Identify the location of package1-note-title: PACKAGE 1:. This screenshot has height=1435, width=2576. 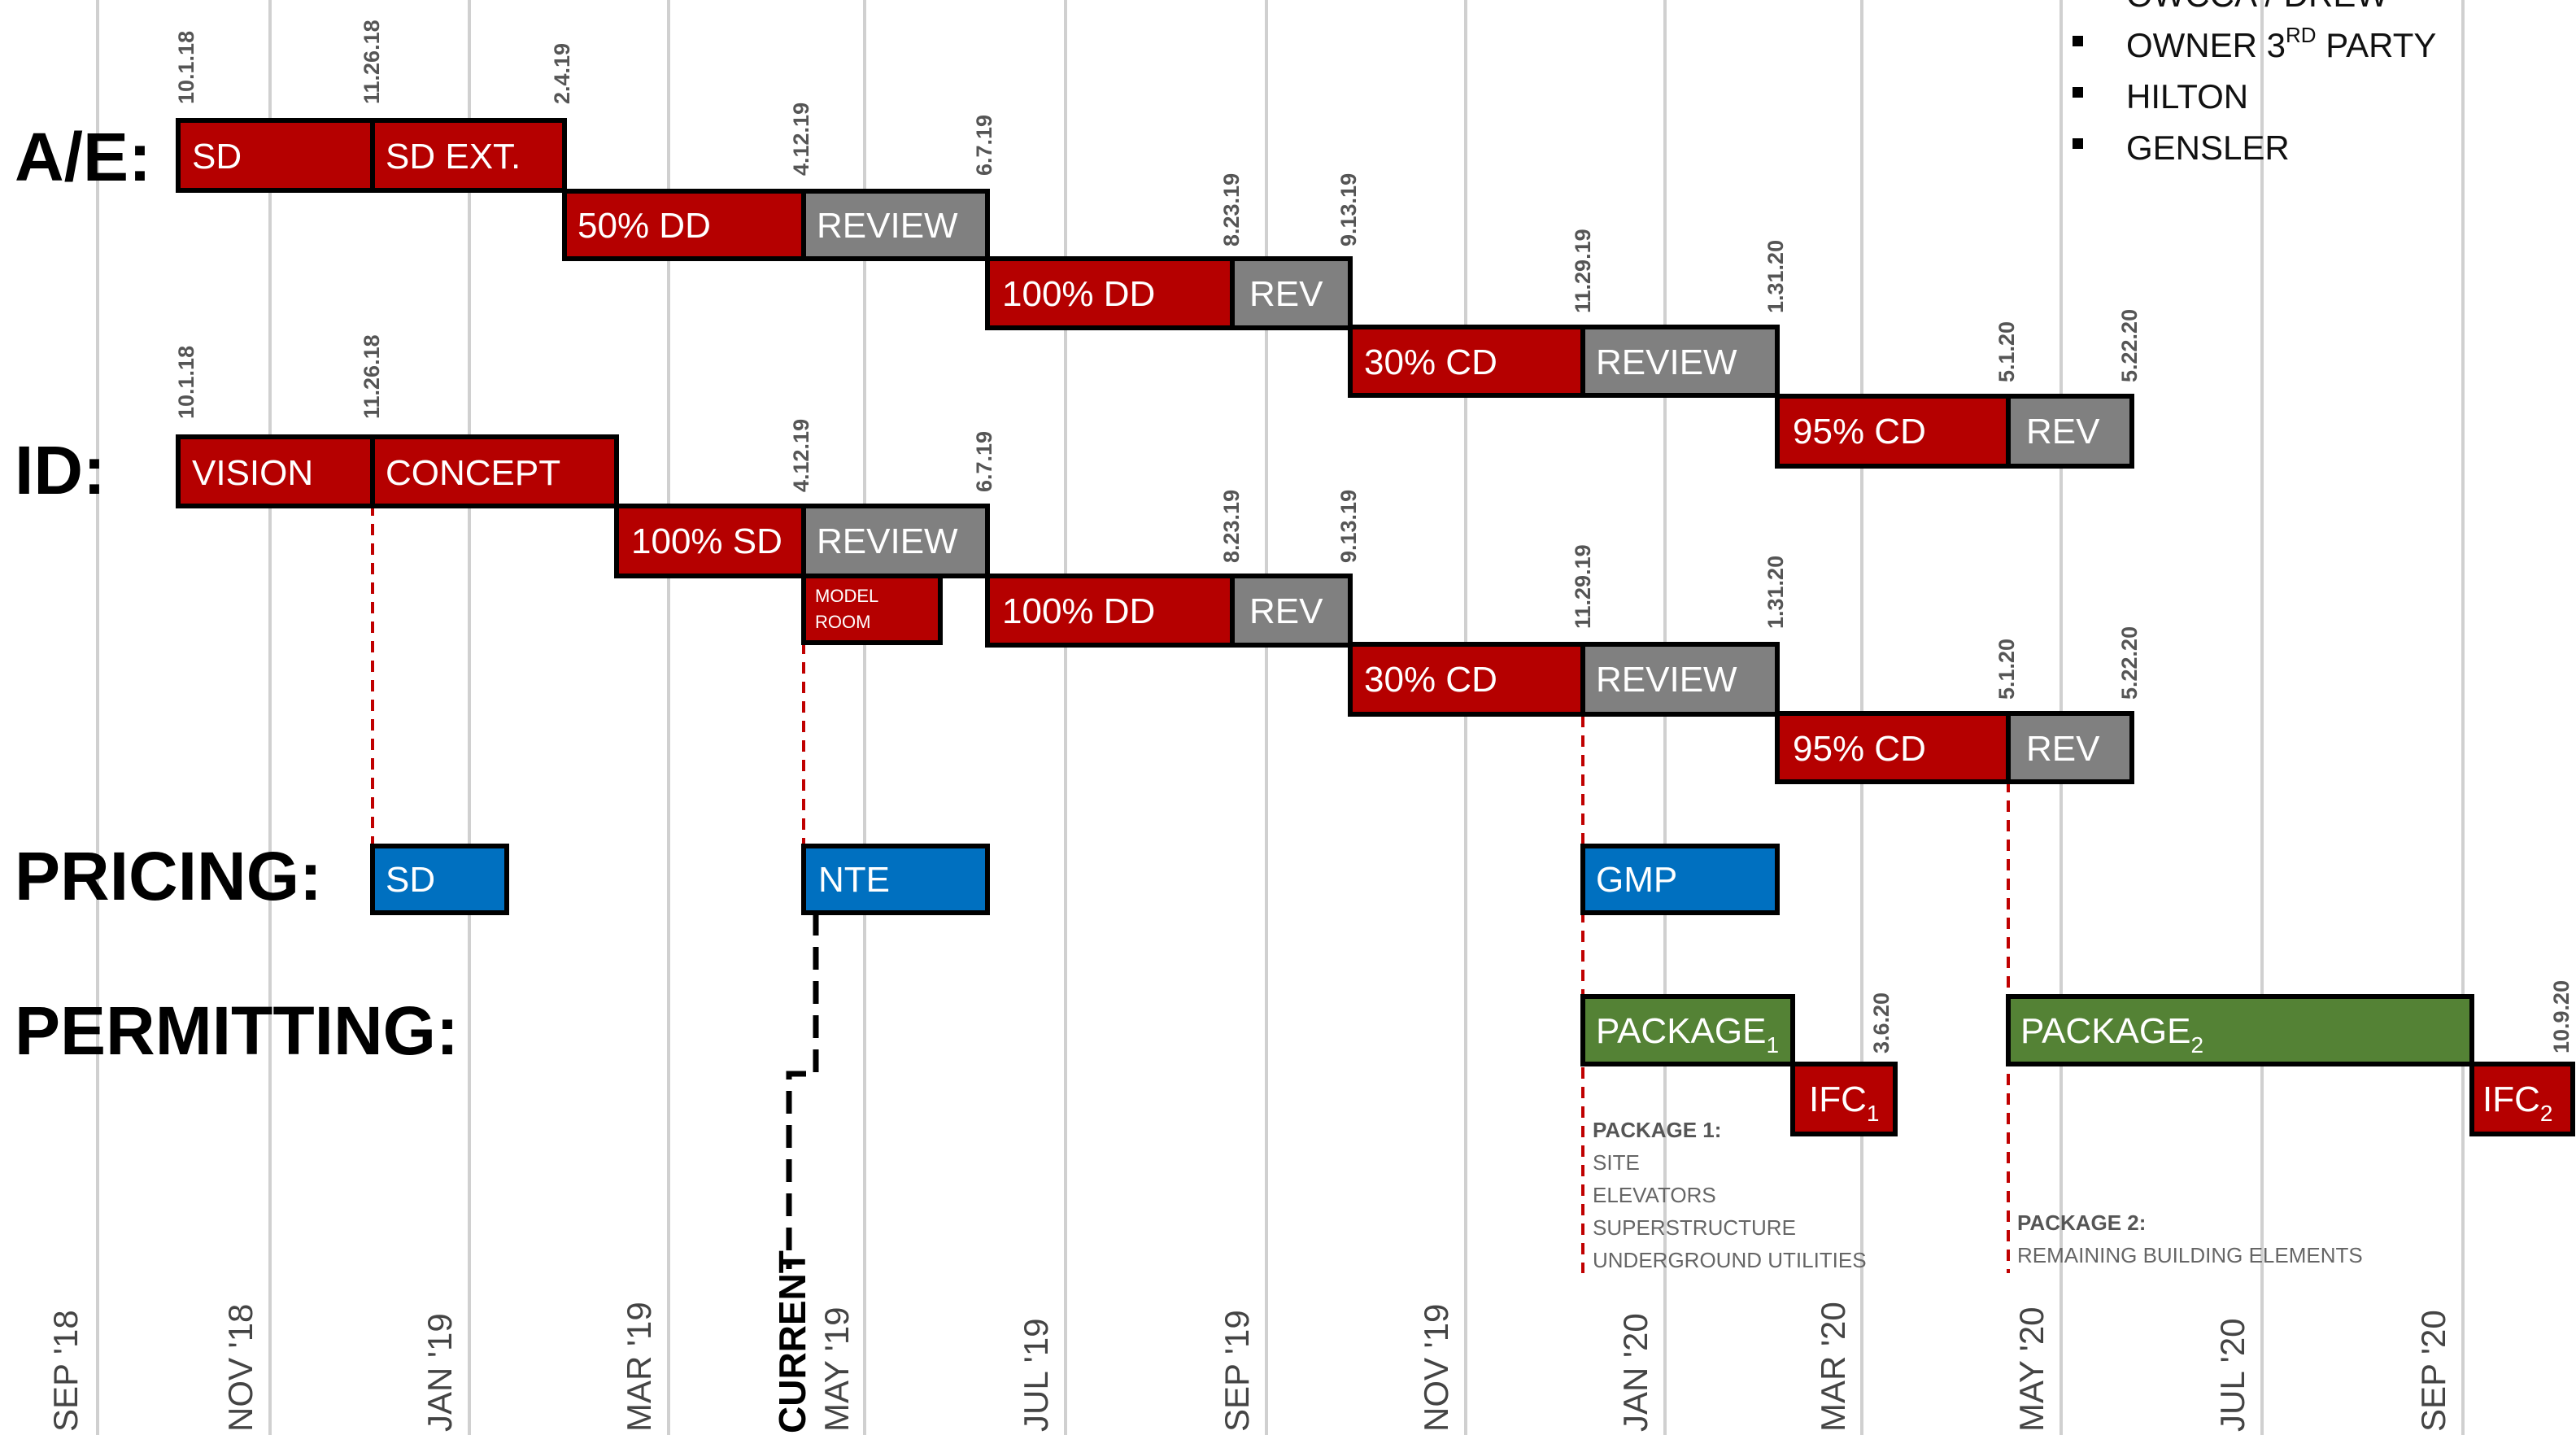
(1657, 1130).